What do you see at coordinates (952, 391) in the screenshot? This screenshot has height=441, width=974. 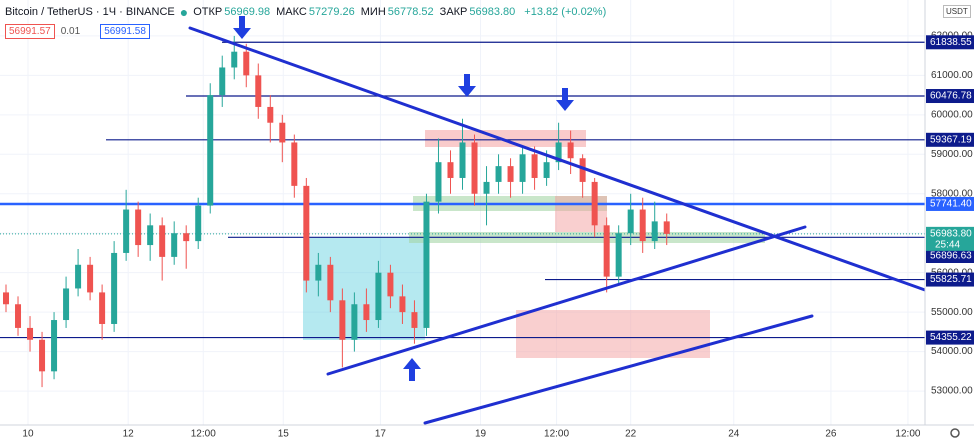 I see `y-tick-label: 53000.00` at bounding box center [952, 391].